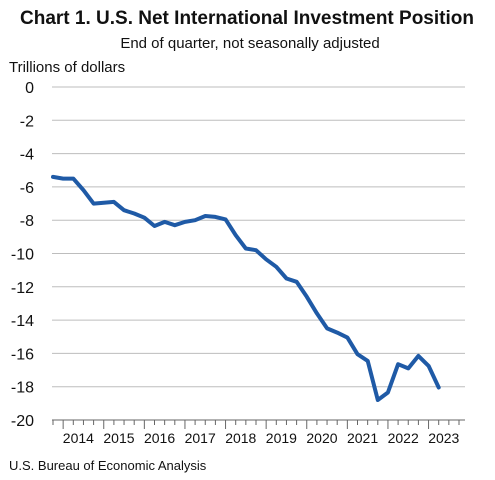 The image size is (495, 480). What do you see at coordinates (27, 121) in the screenshot?
I see `y-tick-label: -2` at bounding box center [27, 121].